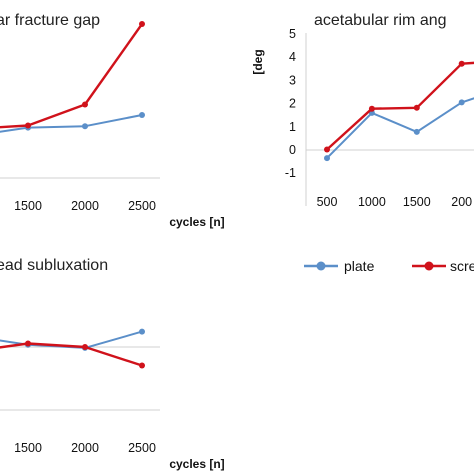 The height and width of the screenshot is (474, 474). What do you see at coordinates (372, 202) in the screenshot?
I see `x-tick-label: 1000` at bounding box center [372, 202].